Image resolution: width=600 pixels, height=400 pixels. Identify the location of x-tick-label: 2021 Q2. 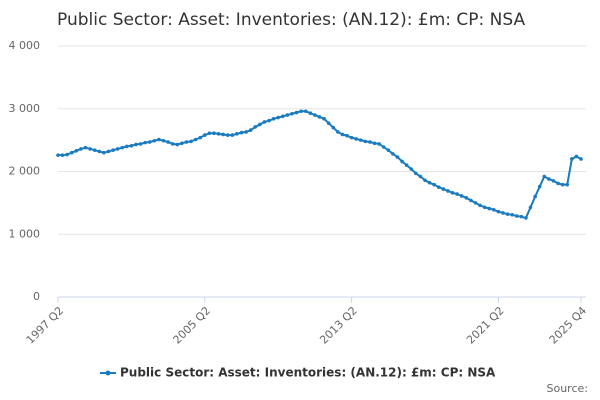
(485, 325).